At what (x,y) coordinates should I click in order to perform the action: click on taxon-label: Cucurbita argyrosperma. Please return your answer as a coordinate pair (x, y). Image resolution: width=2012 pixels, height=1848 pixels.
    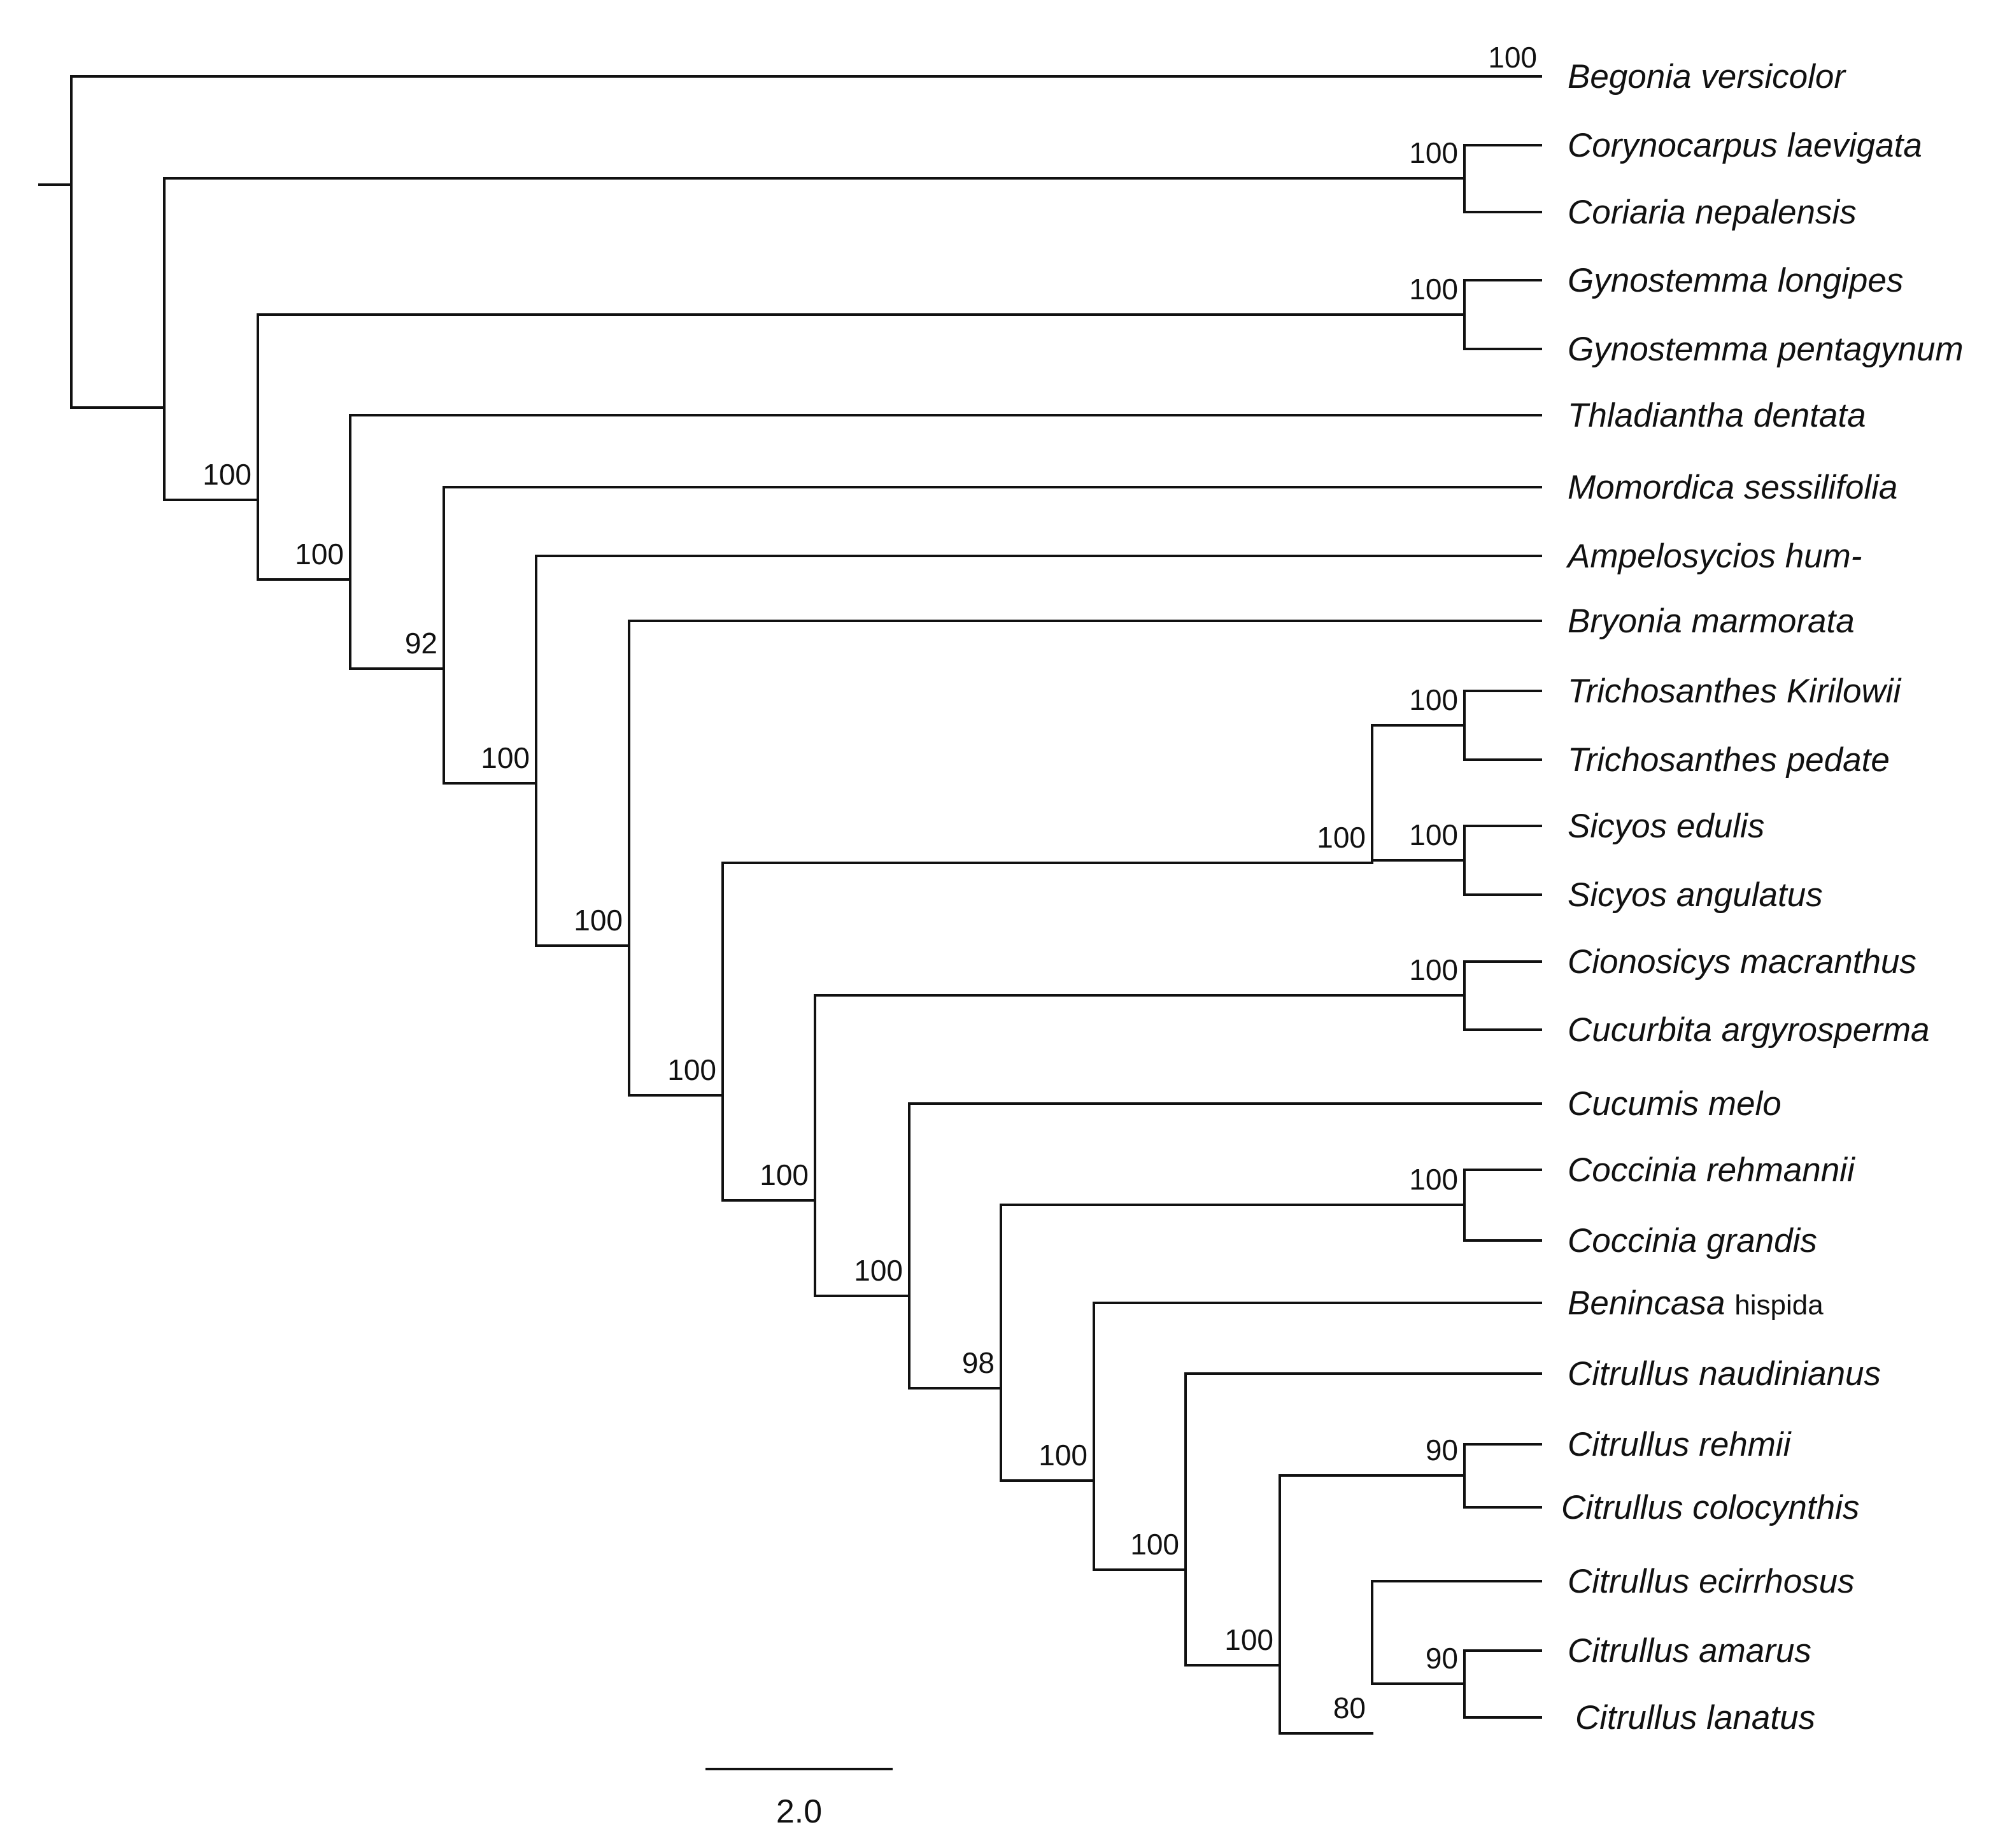
    Looking at the image, I should click on (1749, 1030).